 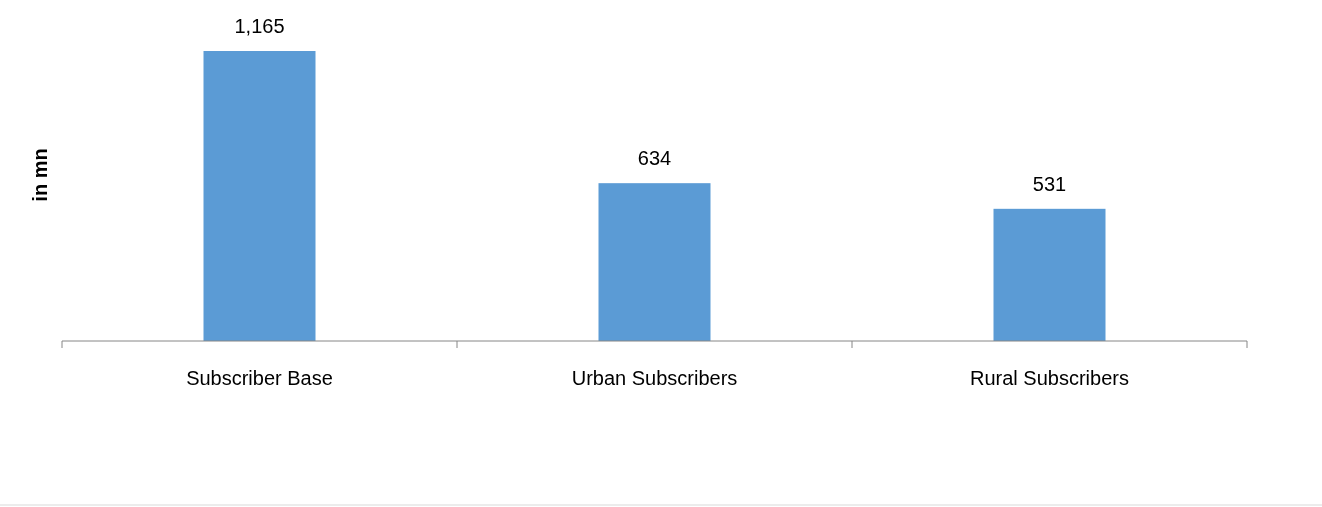 What do you see at coordinates (40, 175) in the screenshot?
I see `y-axis-title: in mn` at bounding box center [40, 175].